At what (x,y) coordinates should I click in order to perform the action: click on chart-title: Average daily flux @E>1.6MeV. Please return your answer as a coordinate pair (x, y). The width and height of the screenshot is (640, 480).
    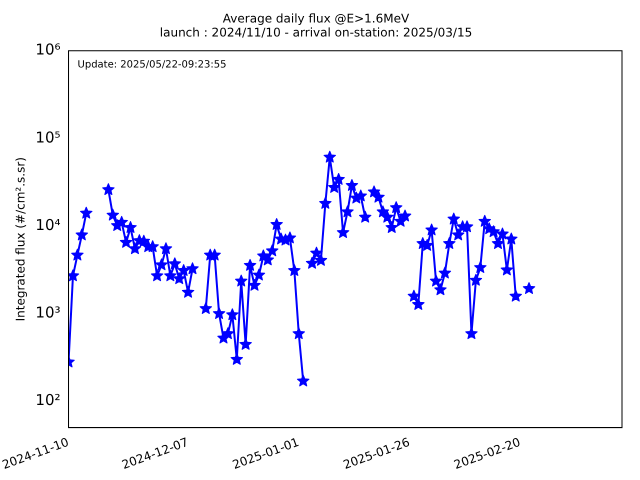
    Looking at the image, I should click on (316, 18).